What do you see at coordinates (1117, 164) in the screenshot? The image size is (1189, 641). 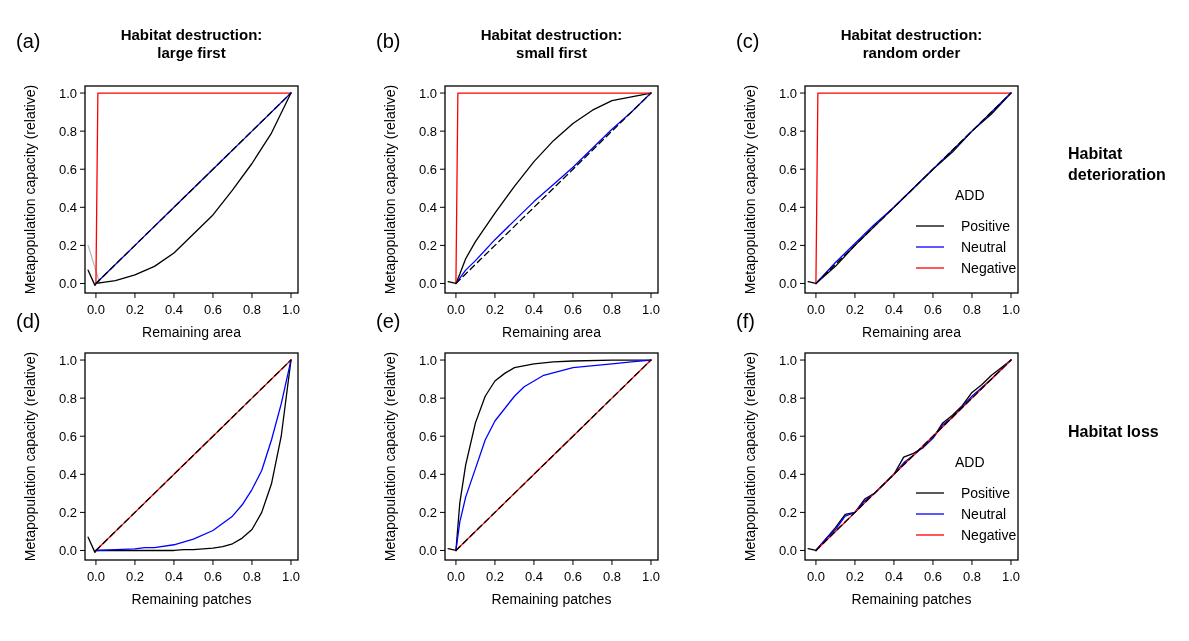 I see `text: Habitat deterioration` at bounding box center [1117, 164].